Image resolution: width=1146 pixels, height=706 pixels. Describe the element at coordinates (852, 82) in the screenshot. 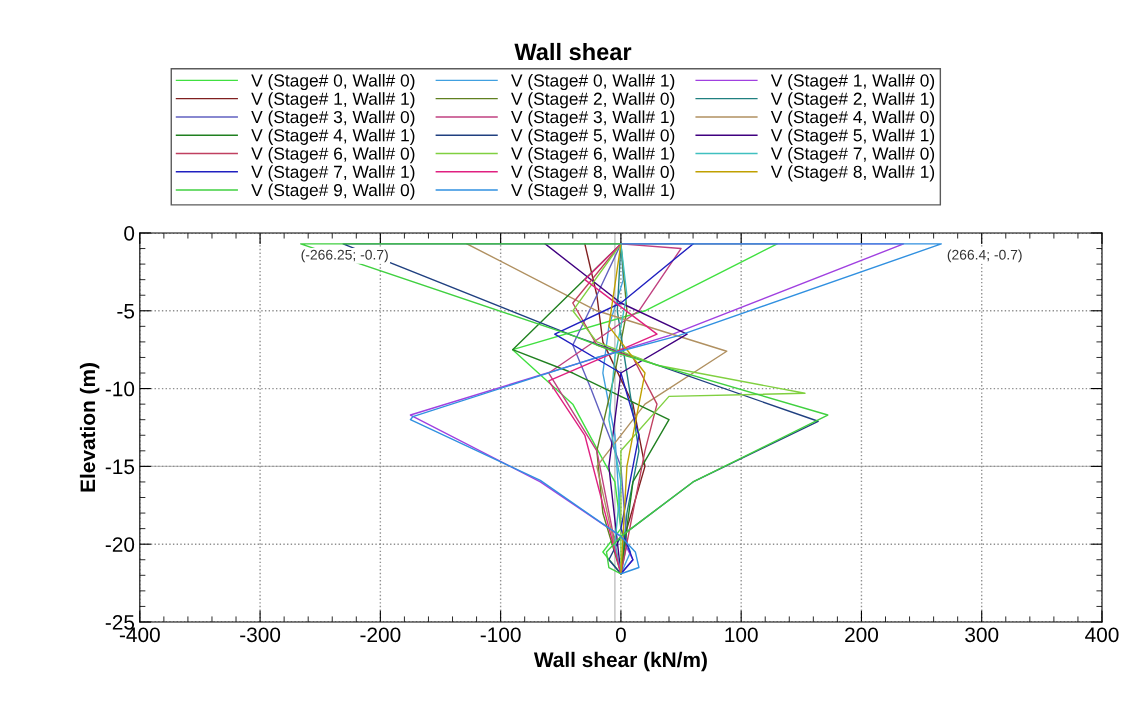

I see `legend-label: V (Stage# 1, Wall# 0)` at that location.